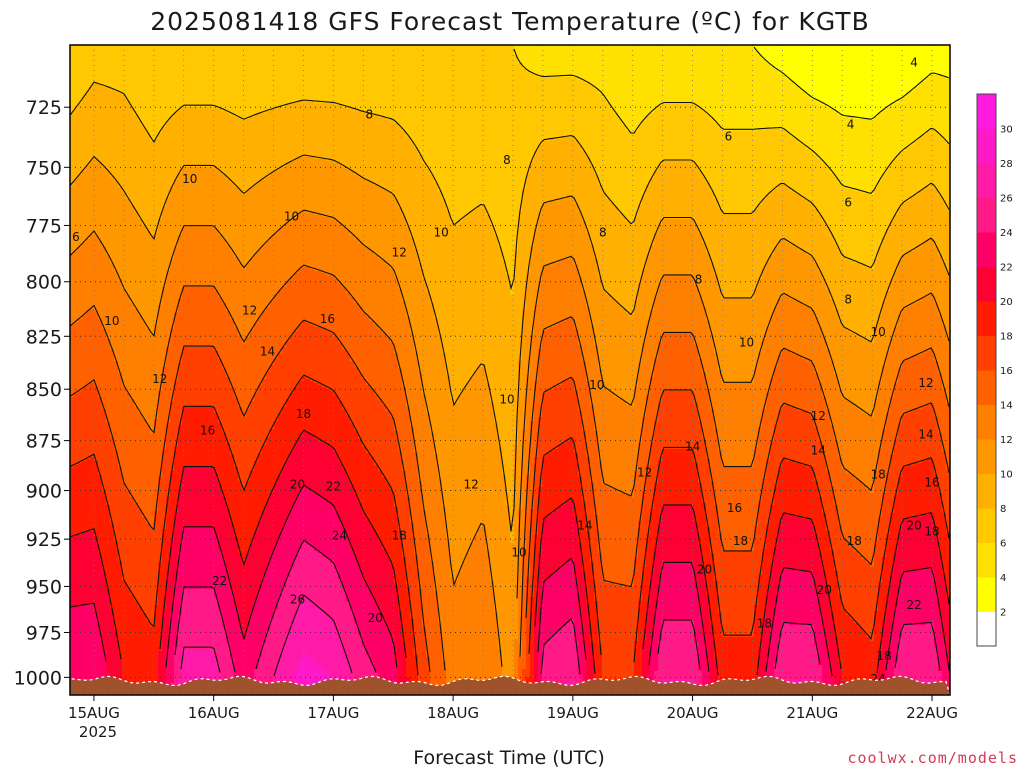 This screenshot has height=768, width=1024. What do you see at coordinates (693, 713) in the screenshot?
I see `x-tick-label: 20AUG` at bounding box center [693, 713].